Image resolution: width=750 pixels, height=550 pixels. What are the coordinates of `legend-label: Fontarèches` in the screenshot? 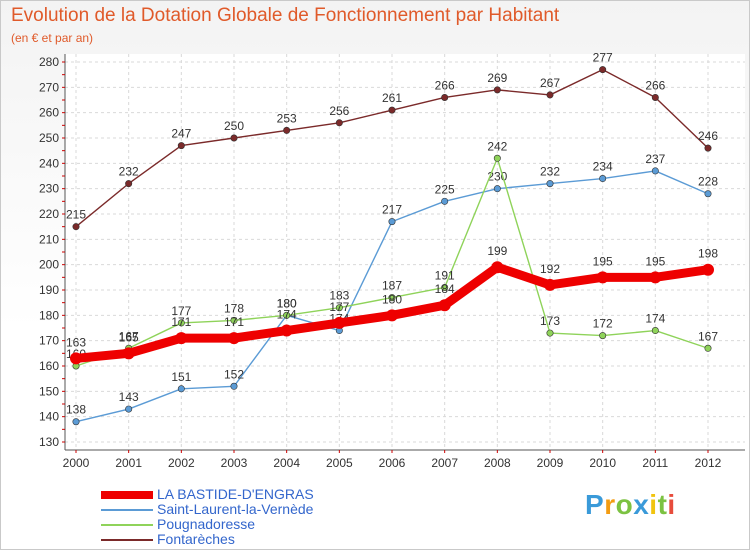 It's located at (196, 539).